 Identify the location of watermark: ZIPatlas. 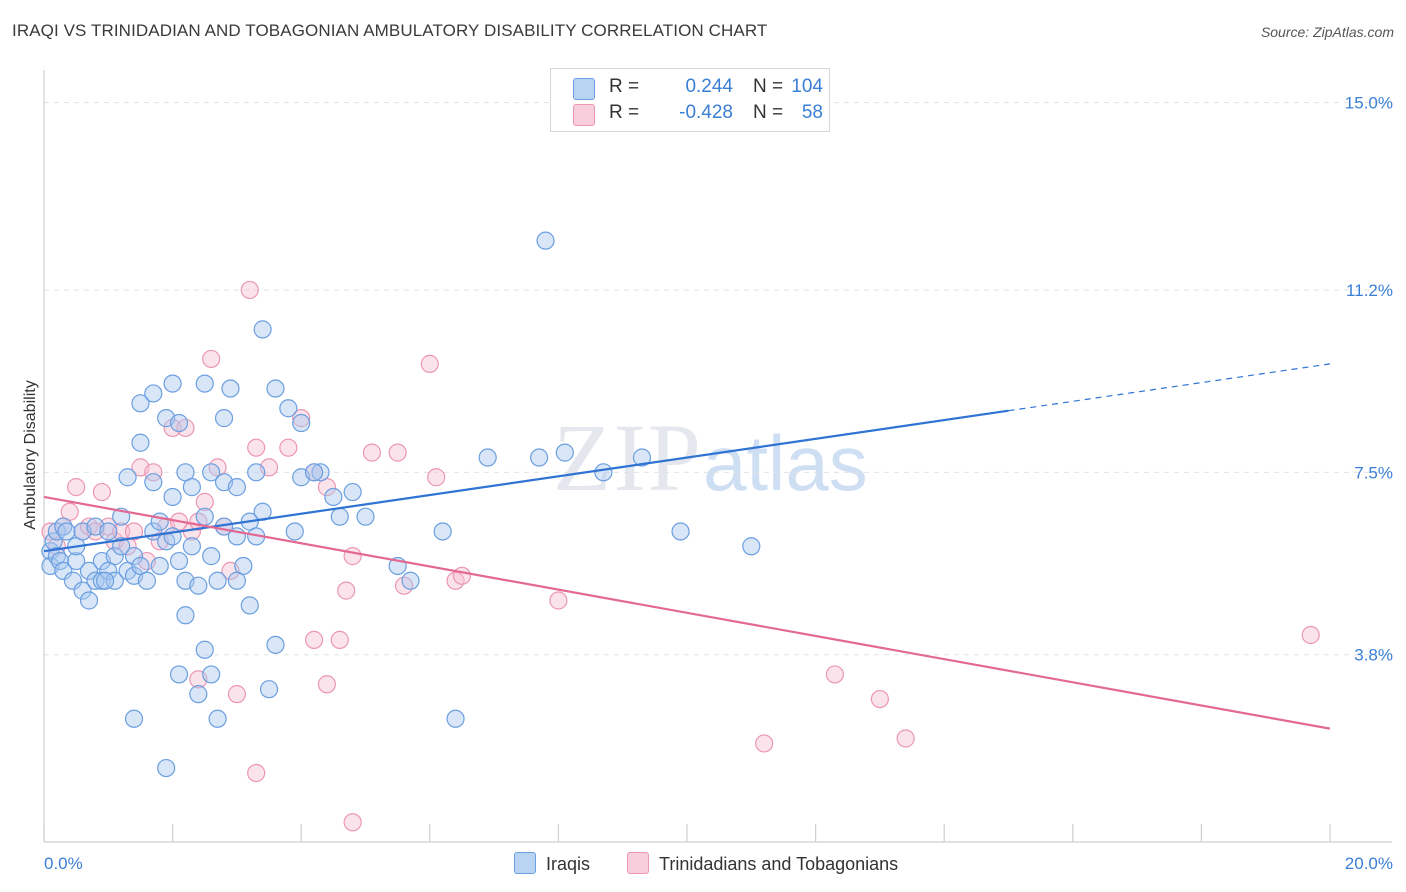
(710, 457).